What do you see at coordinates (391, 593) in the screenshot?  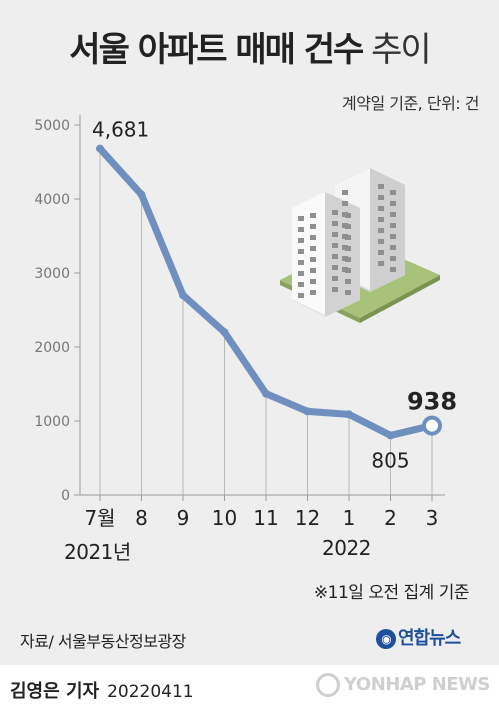 I see `footnote: ※11일 오전 집계 기준` at bounding box center [391, 593].